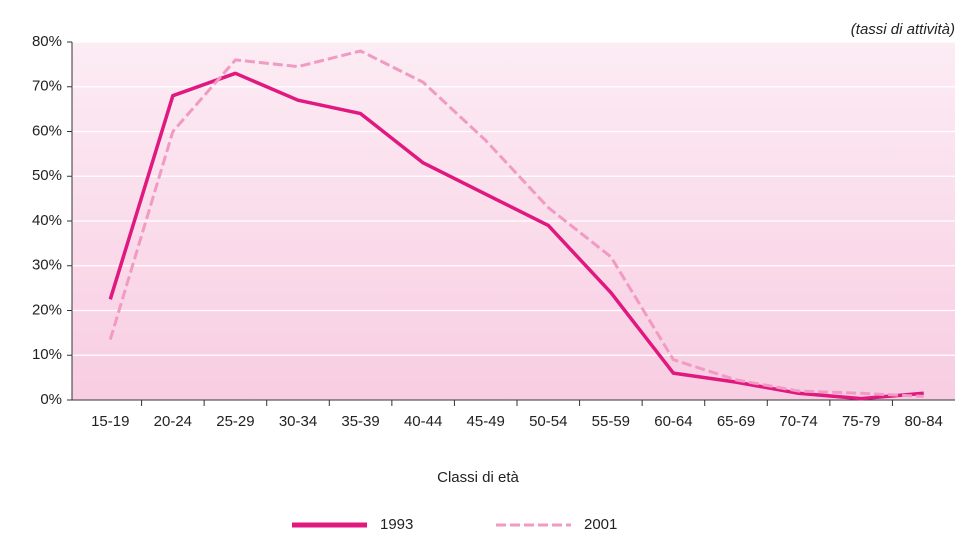 The image size is (961, 538). What do you see at coordinates (51, 399) in the screenshot?
I see `y-tick-label: 0%` at bounding box center [51, 399].